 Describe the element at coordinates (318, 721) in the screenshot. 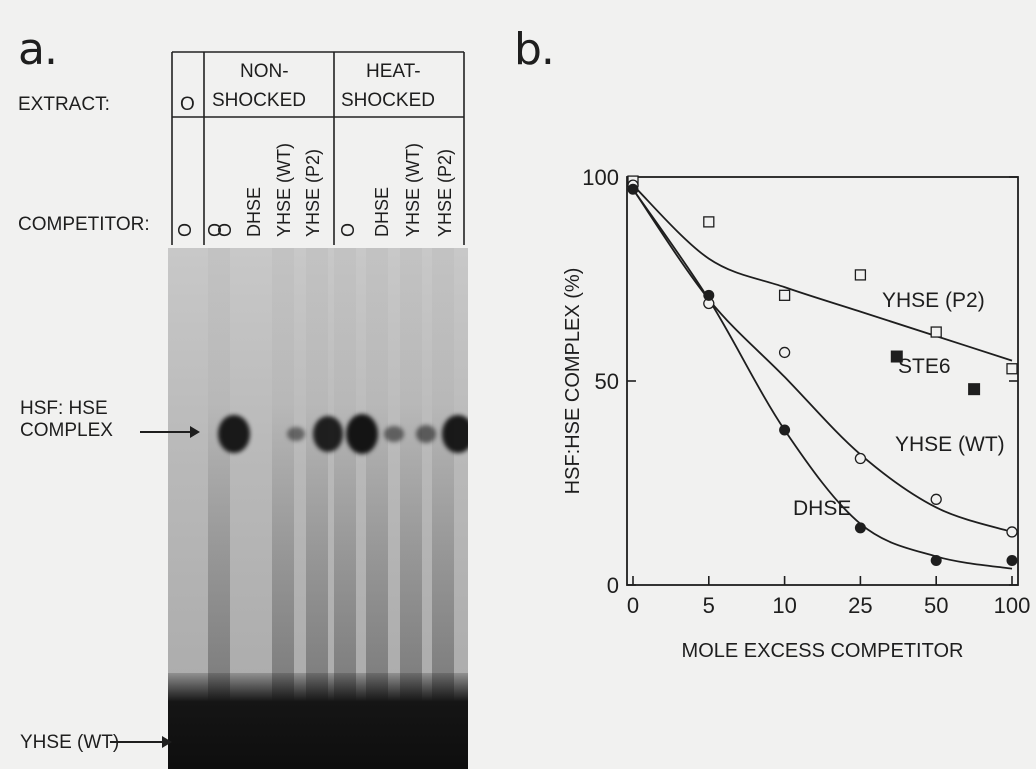

I see `free-probe-band` at that location.